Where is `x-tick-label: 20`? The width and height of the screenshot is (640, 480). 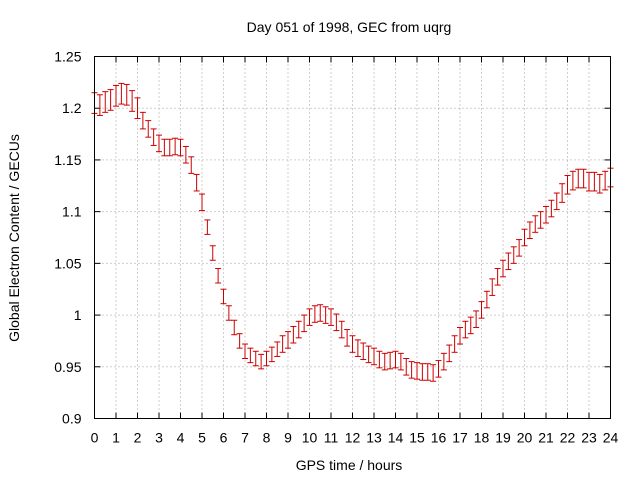
x-tick-label: 20 is located at coordinates (525, 438).